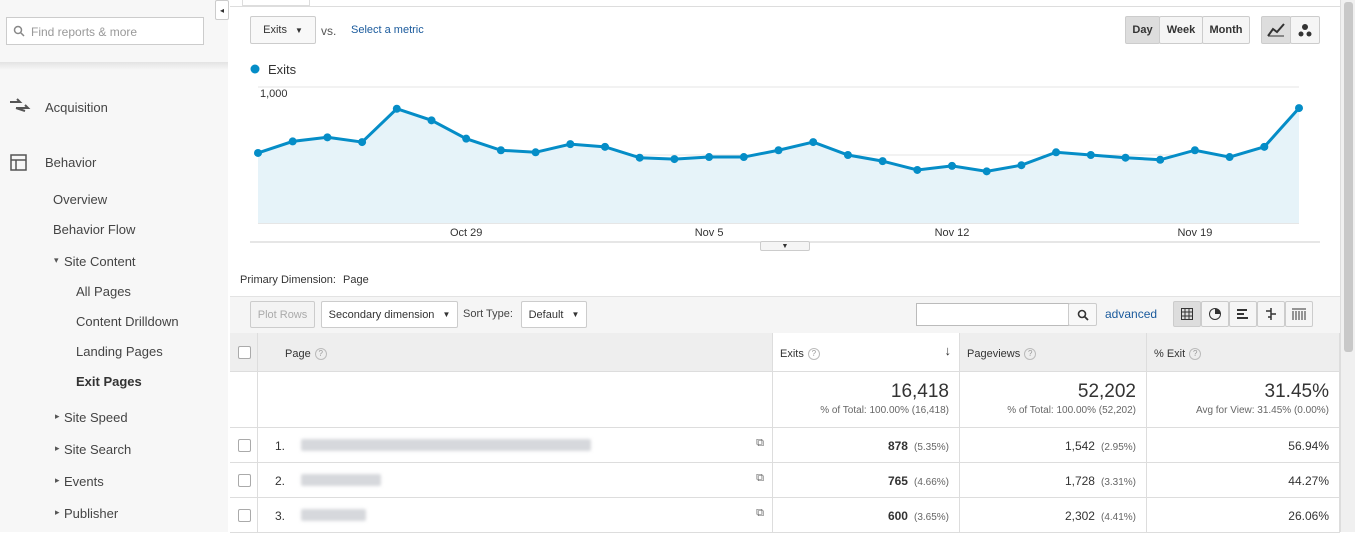  What do you see at coordinates (918, 446) in the screenshot?
I see `exits-cell: 878 (5.35%)` at bounding box center [918, 446].